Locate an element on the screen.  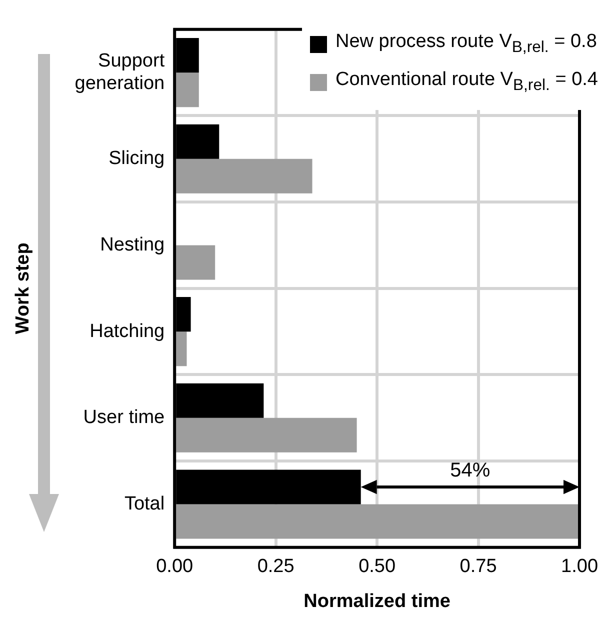
x-axis-title: Normalized time is located at coordinates (377, 601).